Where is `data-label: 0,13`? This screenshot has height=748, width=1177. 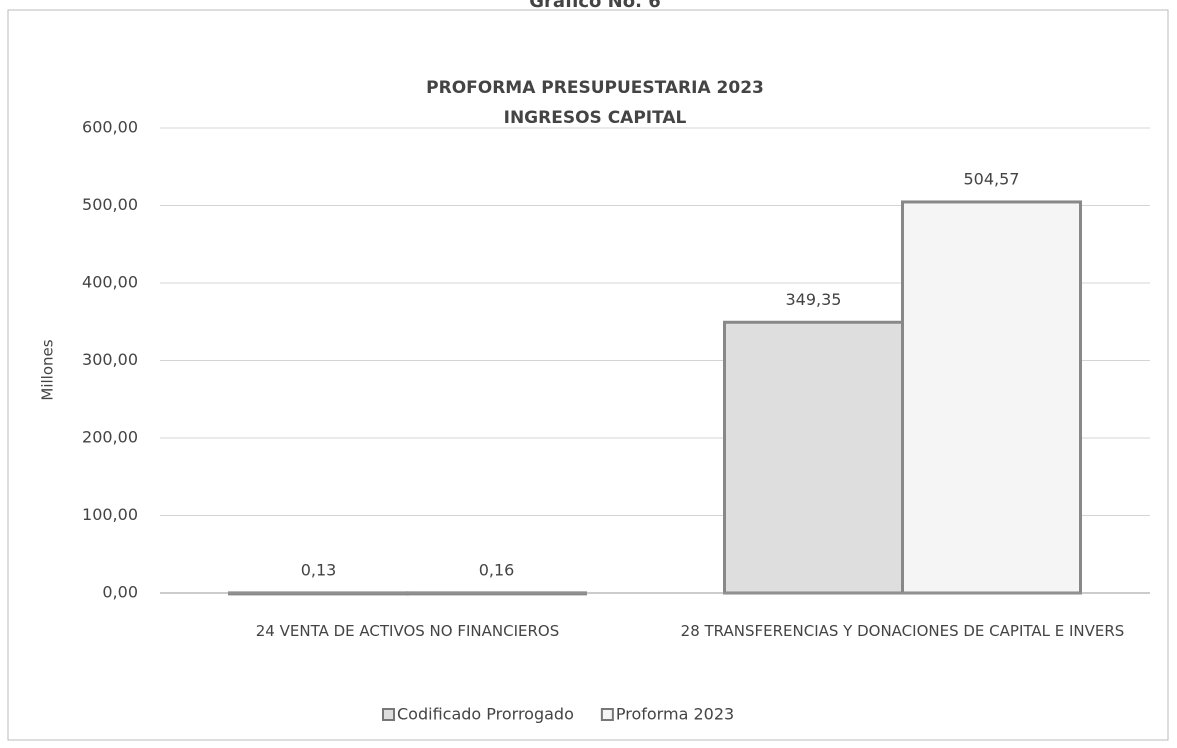
data-label: 0,13 is located at coordinates (319, 569).